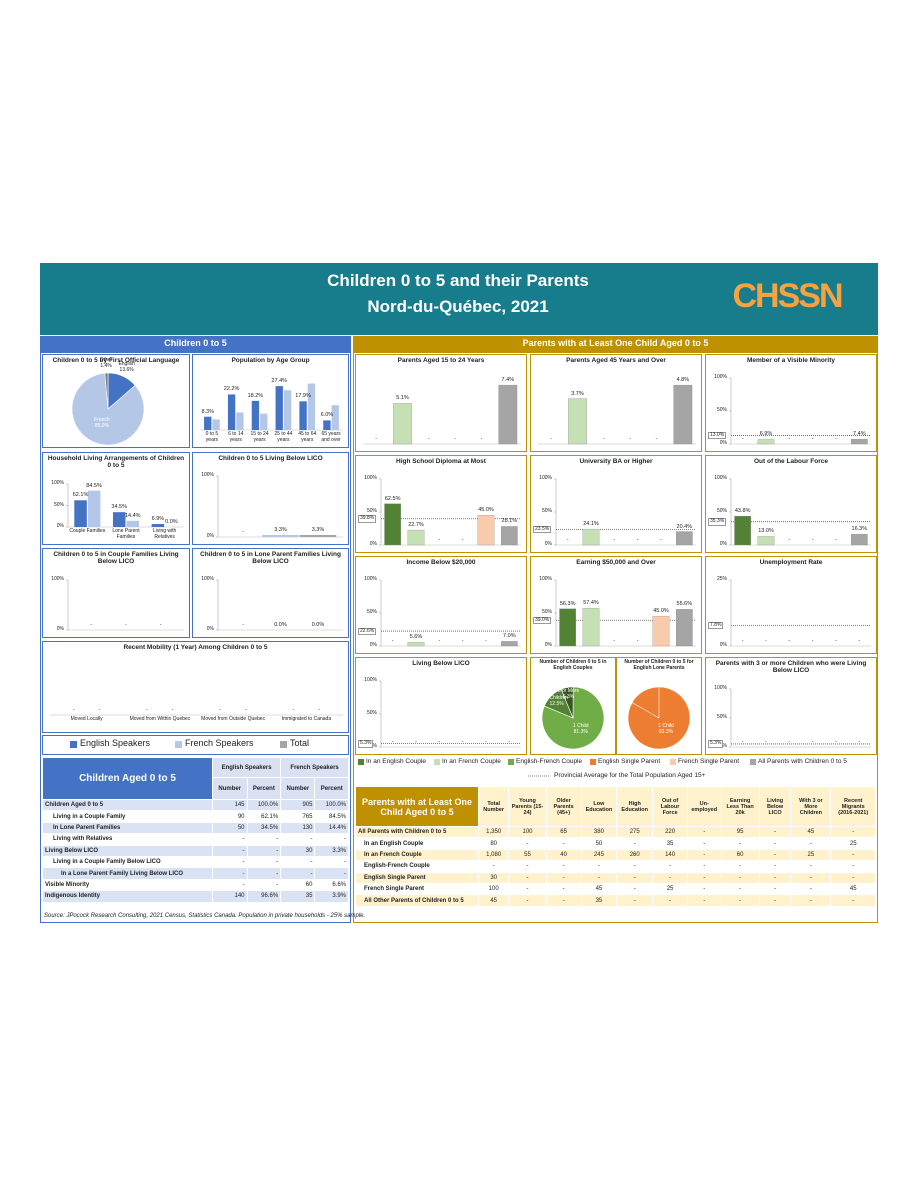 The image size is (918, 1188). What do you see at coordinates (102, 420) in the screenshot?
I see `slice-label: French` at bounding box center [102, 420].